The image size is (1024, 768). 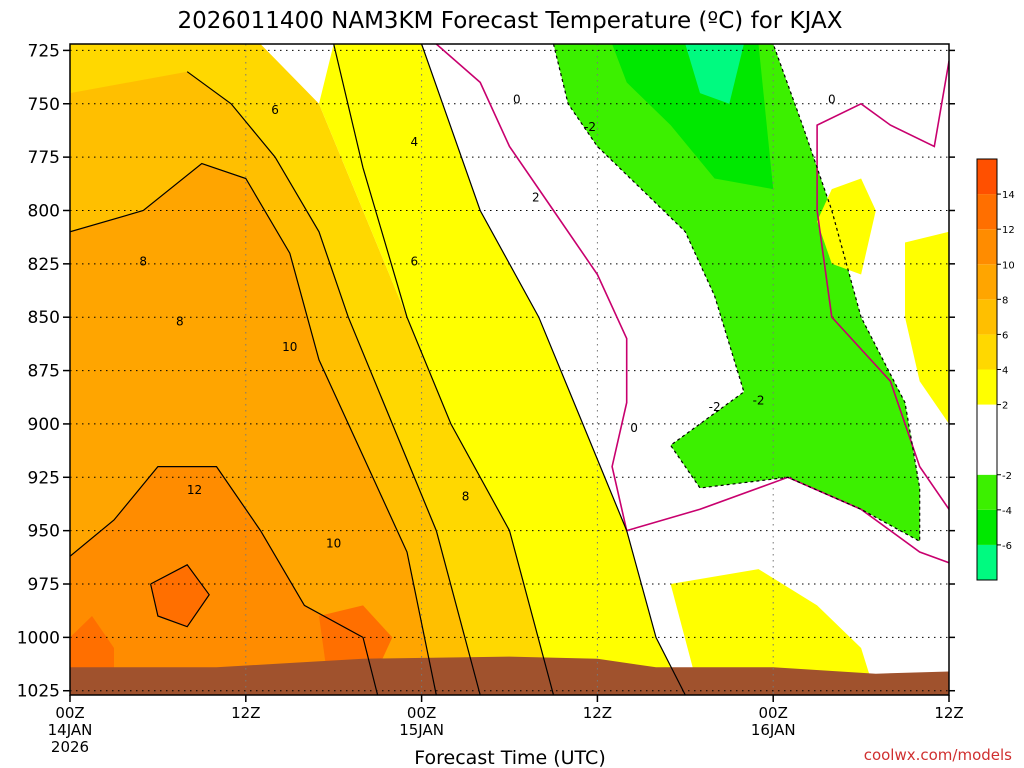 What do you see at coordinates (1005, 335) in the screenshot?
I see `colorbar-label-5: 6` at bounding box center [1005, 335].